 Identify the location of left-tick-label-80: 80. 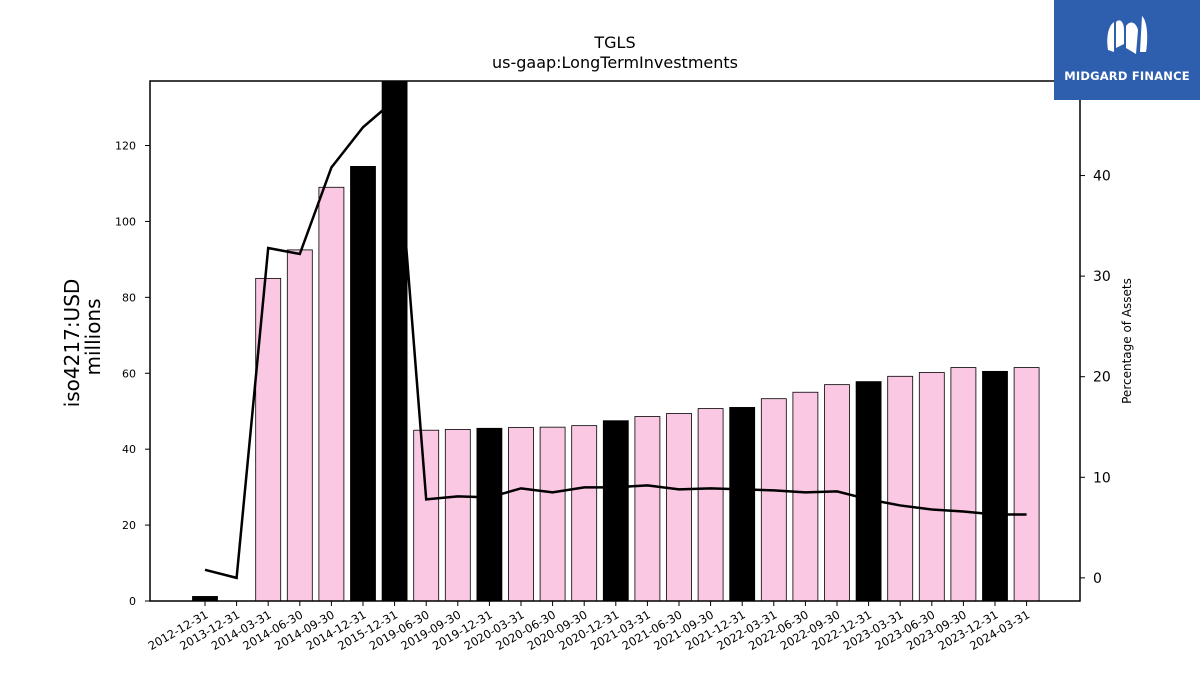
(129, 297).